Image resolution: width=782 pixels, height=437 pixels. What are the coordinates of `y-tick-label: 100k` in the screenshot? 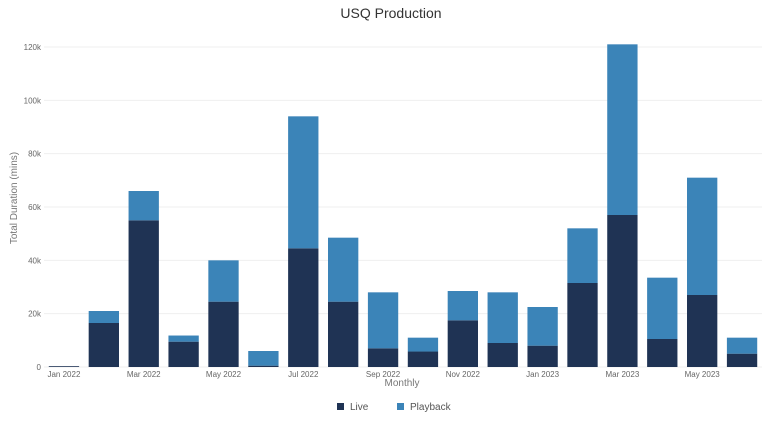 It's located at (33, 100).